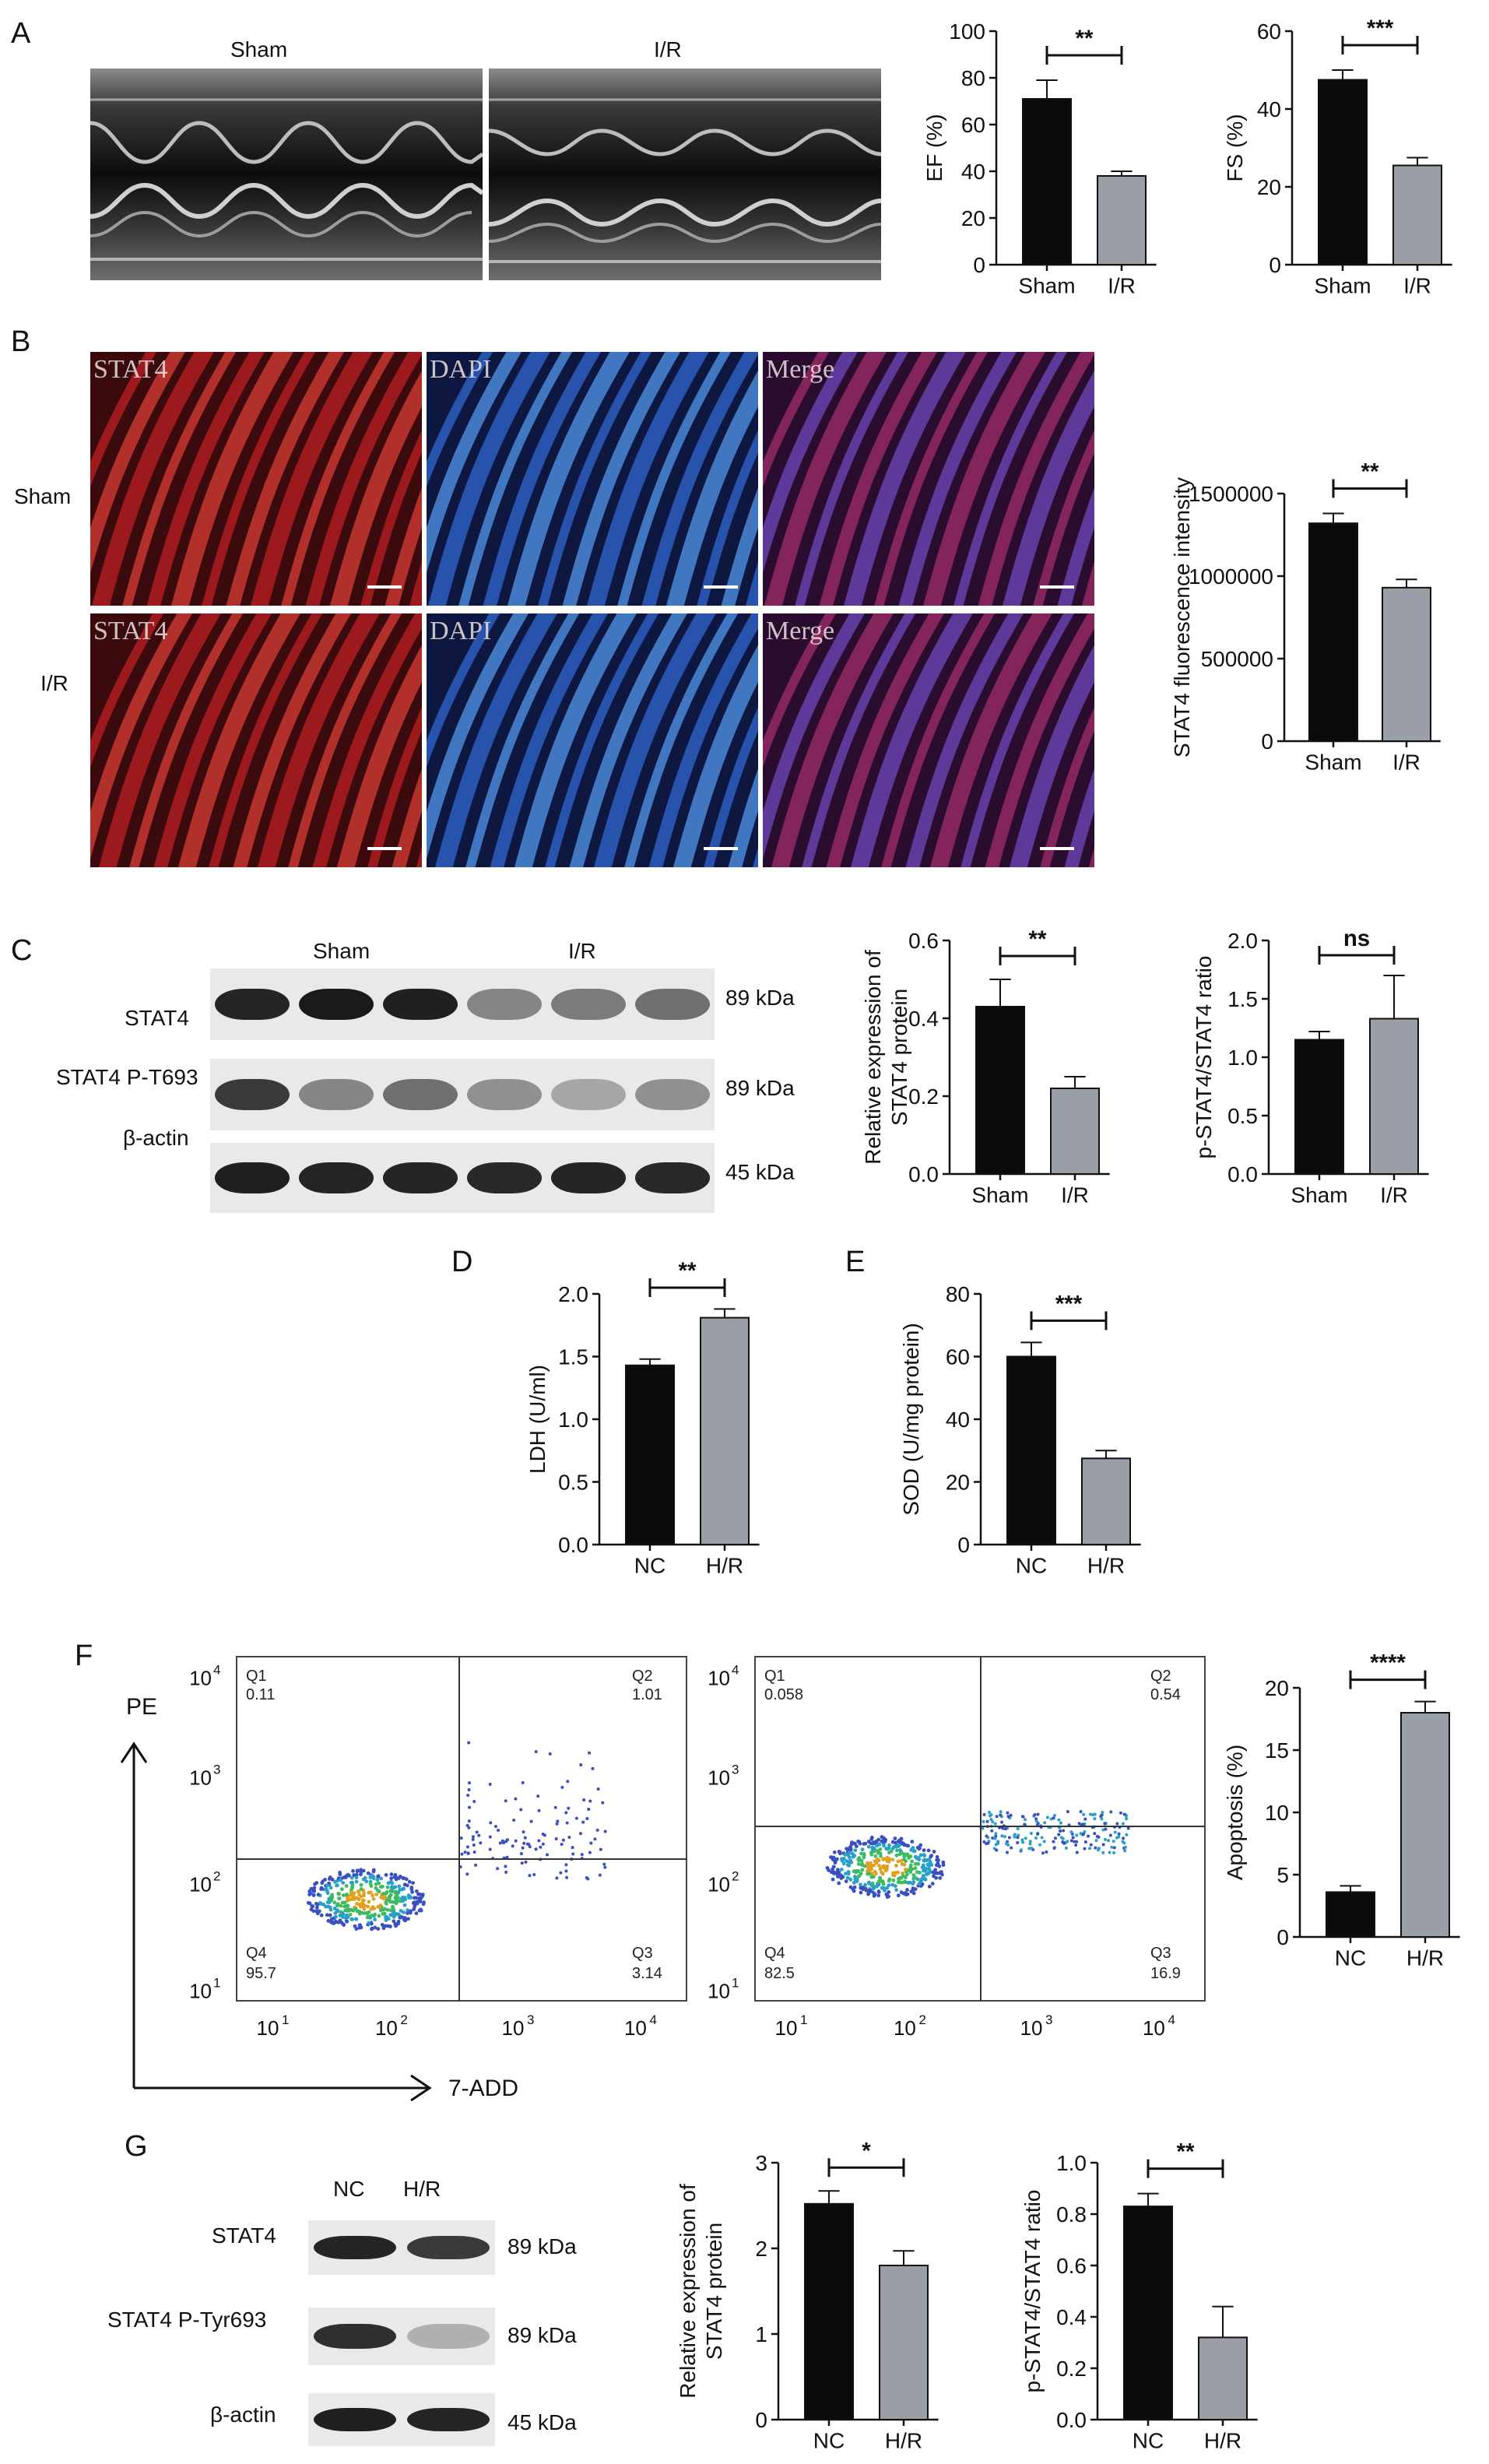  Describe the element at coordinates (924, 941) in the screenshot. I see `y-tick-label: 0.6` at that location.